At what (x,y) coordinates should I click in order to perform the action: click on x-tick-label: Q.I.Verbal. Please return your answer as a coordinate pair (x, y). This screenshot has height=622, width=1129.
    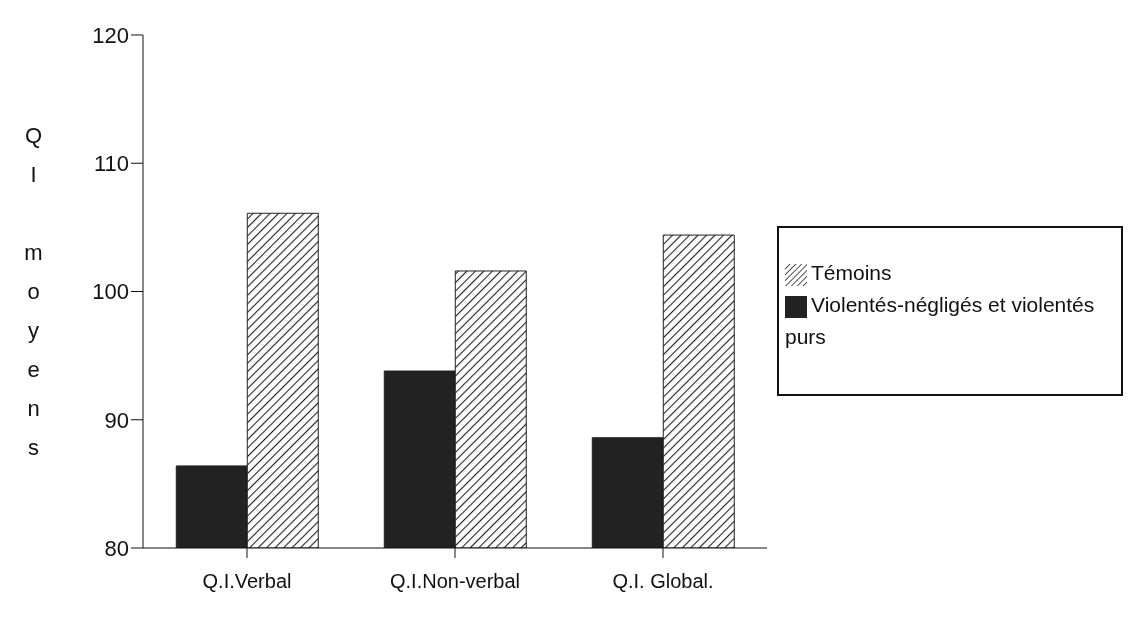
    Looking at the image, I should click on (247, 581).